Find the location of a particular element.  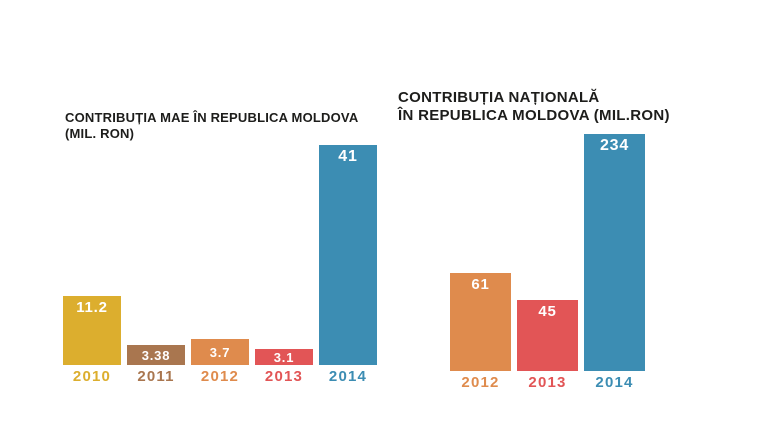

bar-2013: 3.1 is located at coordinates (284, 357).